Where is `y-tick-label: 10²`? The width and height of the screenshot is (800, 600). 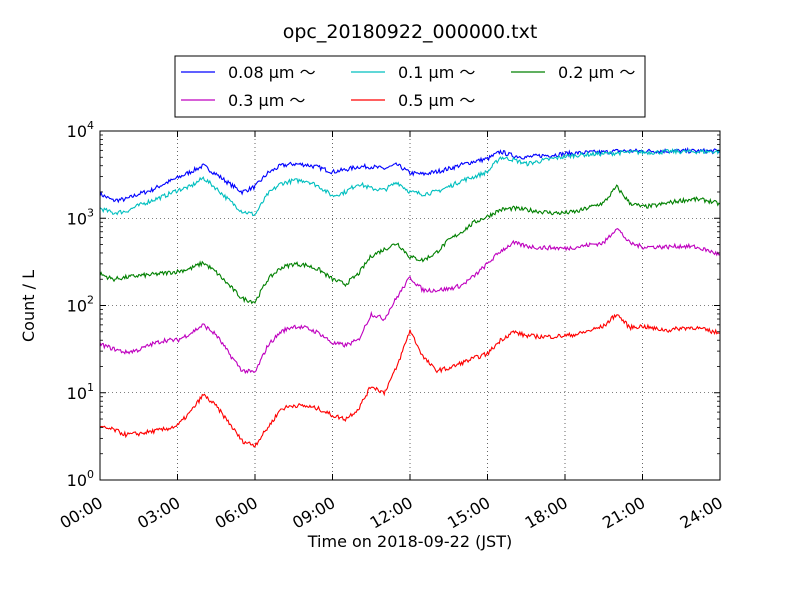
y-tick-label: 10² is located at coordinates (80, 305).